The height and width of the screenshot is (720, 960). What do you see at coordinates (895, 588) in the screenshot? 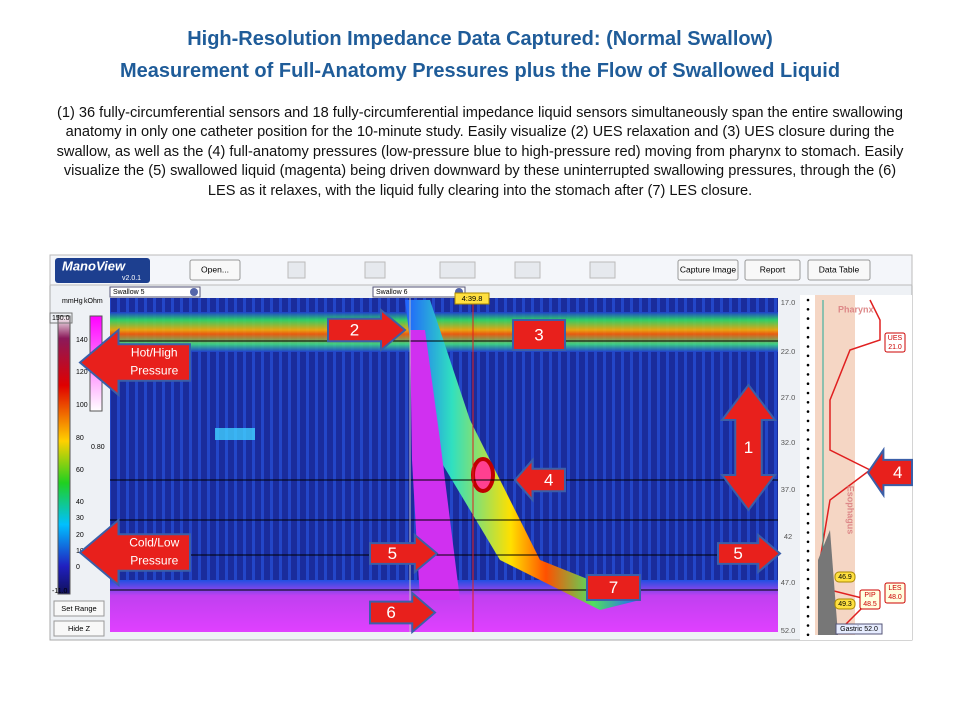
I see `value-label: LES` at bounding box center [895, 588].